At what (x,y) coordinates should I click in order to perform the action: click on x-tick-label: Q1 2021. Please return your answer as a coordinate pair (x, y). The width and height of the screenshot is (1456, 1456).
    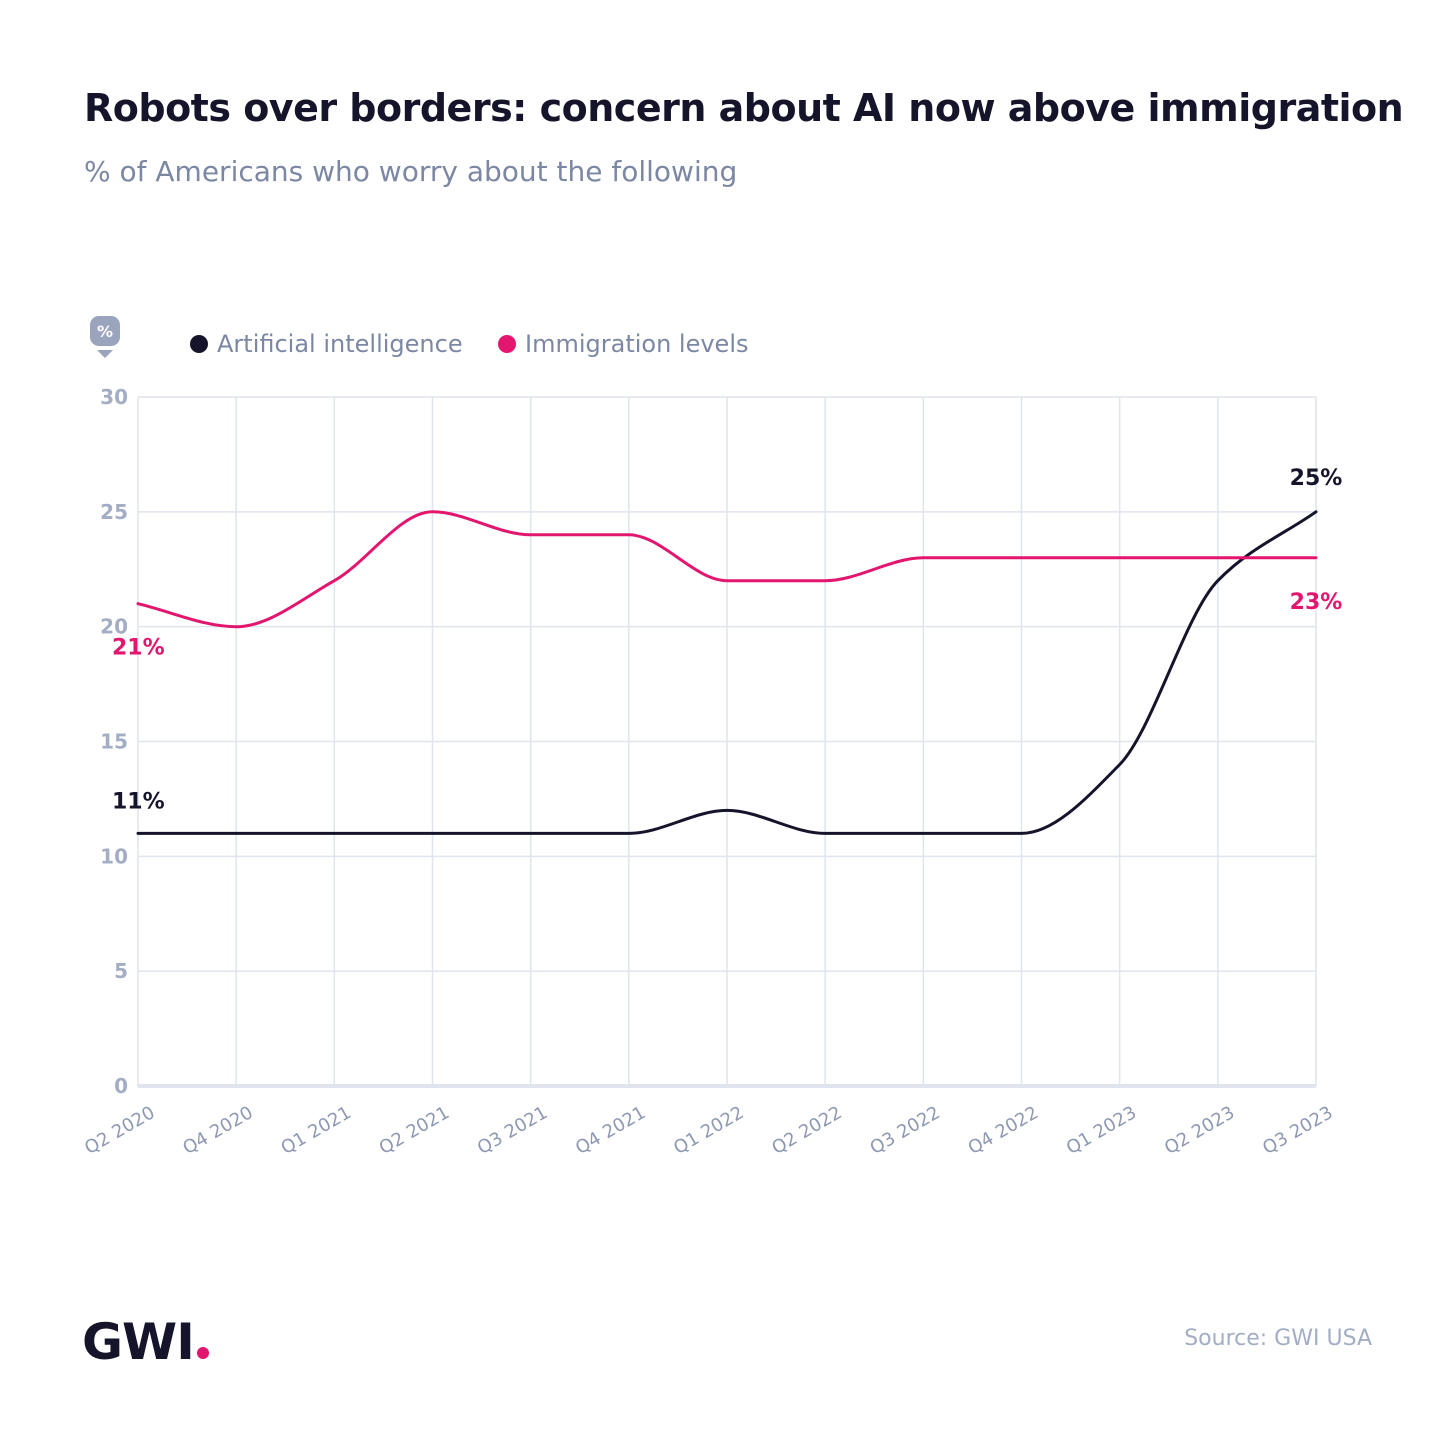
    Looking at the image, I should click on (316, 1130).